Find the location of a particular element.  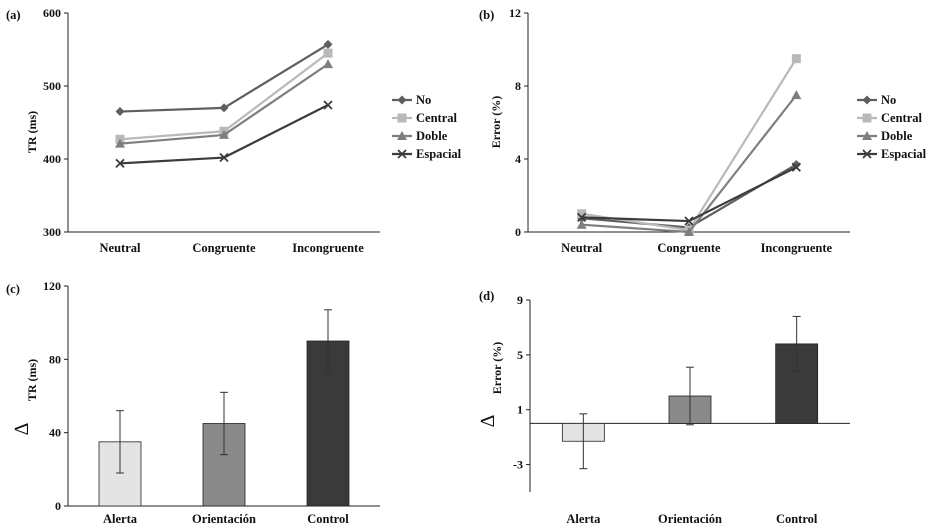

y-tick-label: 600 is located at coordinates (52, 13).